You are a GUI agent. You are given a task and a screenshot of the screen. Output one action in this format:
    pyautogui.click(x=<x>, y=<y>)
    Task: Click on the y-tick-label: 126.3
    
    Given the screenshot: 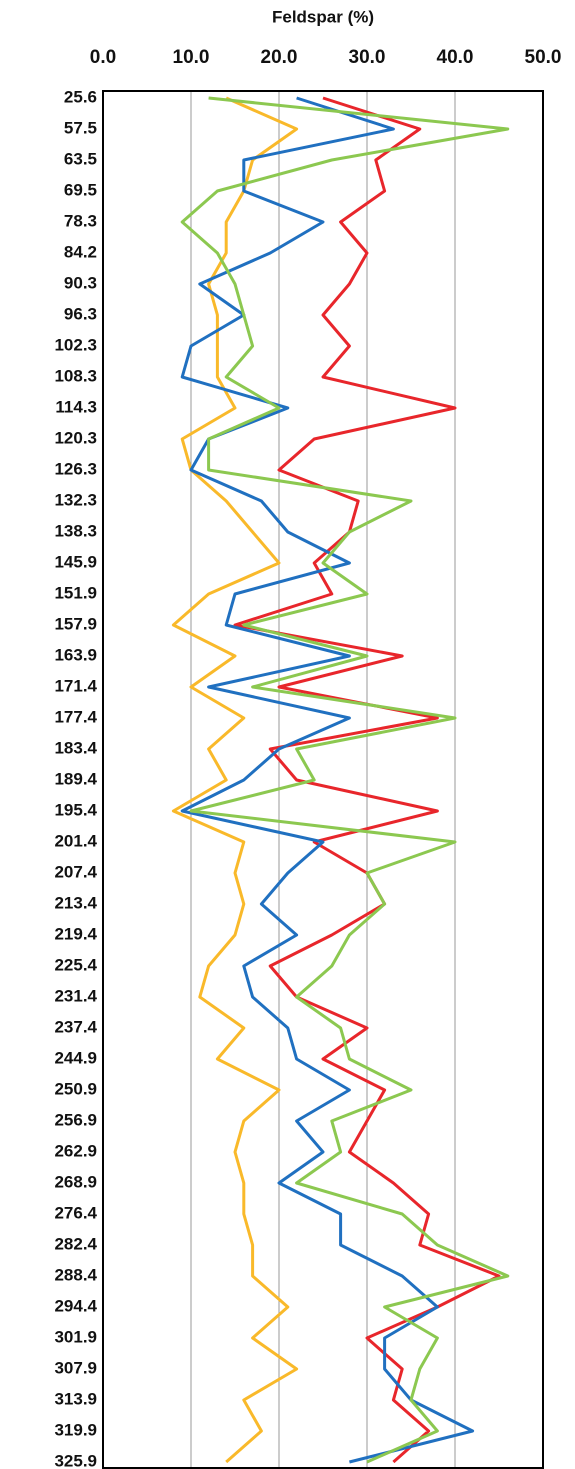 What is the action you would take?
    pyautogui.click(x=75, y=468)
    